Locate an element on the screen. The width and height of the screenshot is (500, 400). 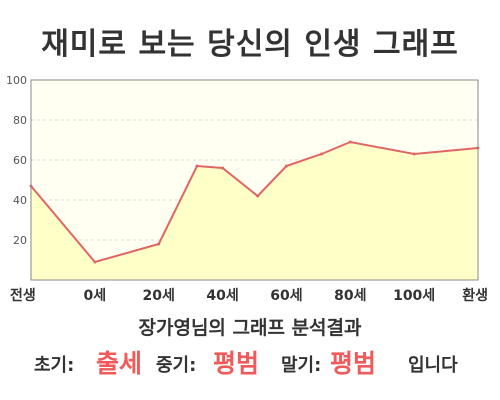
y-tick-label: 40 is located at coordinates (20, 200).